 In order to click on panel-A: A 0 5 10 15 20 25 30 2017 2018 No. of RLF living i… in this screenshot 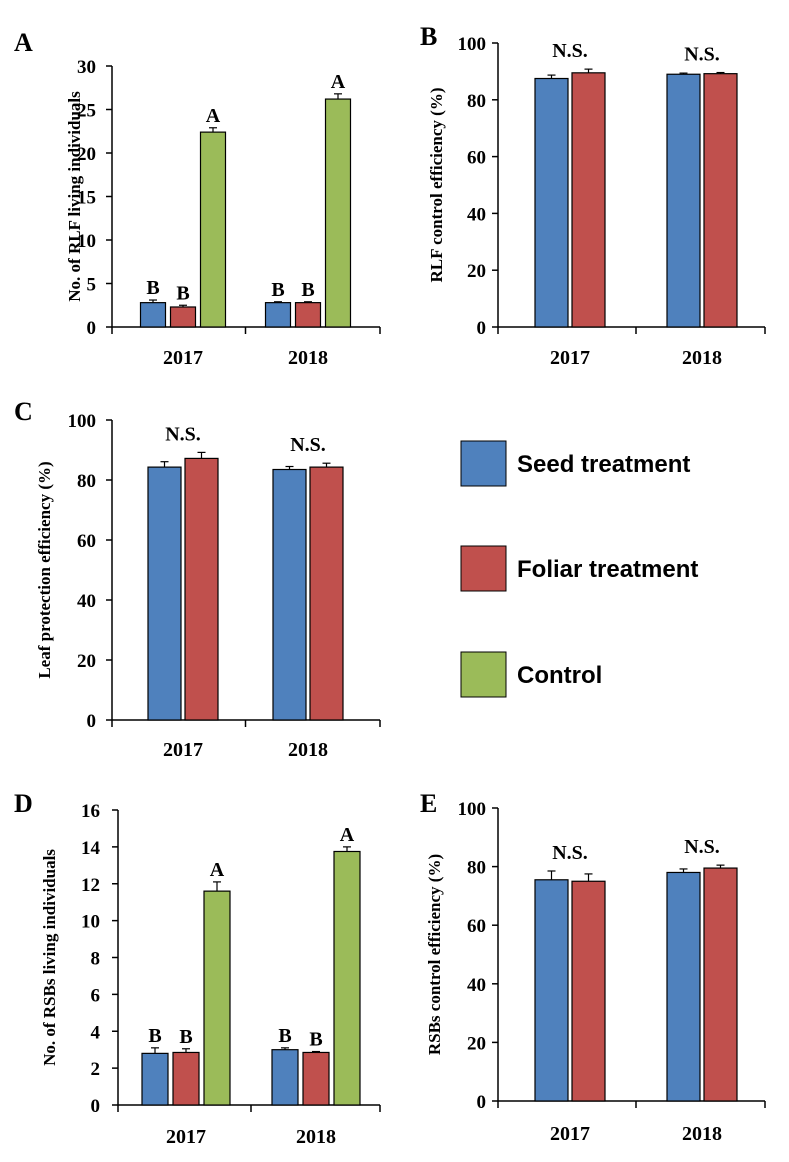, I will do `click(197, 198)`.